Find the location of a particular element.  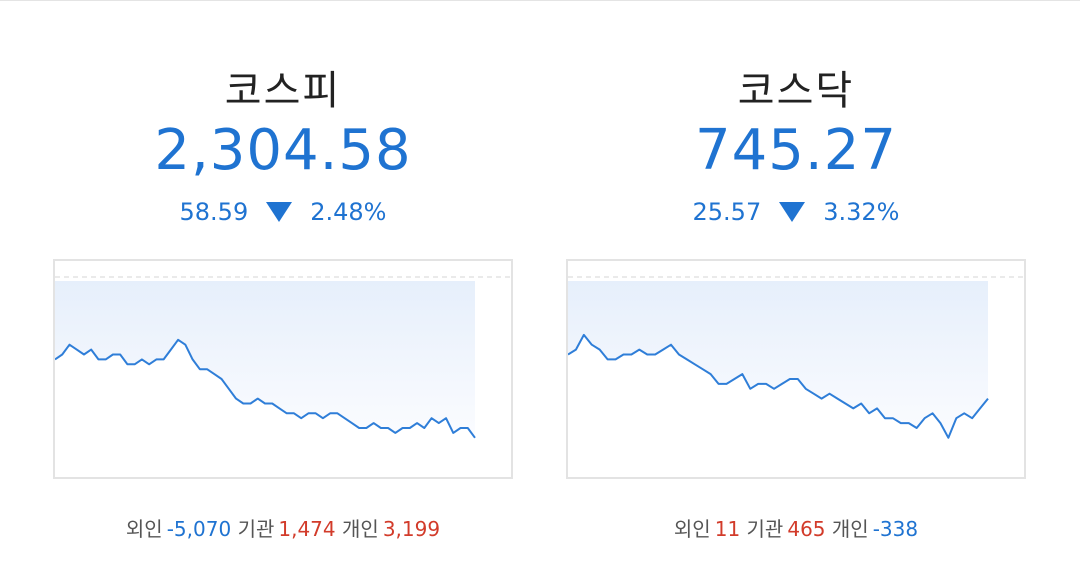

institution-value: 1,474 is located at coordinates (307, 529).